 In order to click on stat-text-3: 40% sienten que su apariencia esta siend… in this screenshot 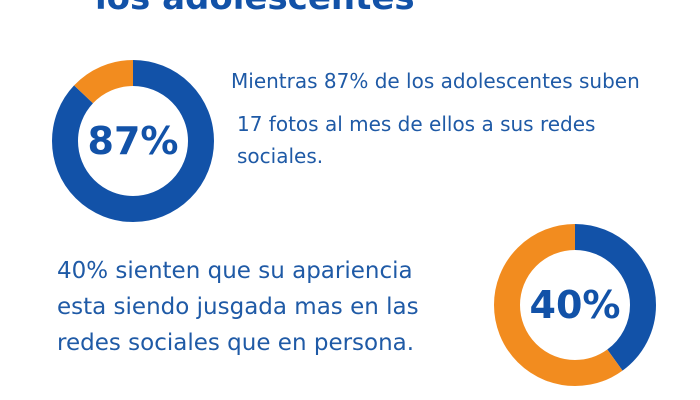, I will do `click(238, 307)`.